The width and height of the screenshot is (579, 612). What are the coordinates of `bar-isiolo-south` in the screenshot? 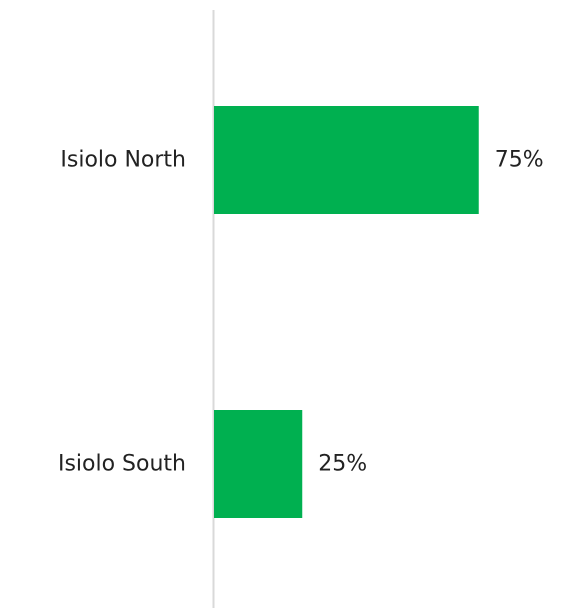 It's located at (258, 464).